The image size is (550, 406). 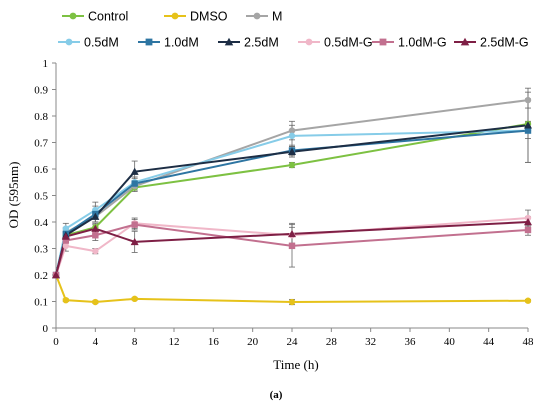 What do you see at coordinates (46, 64) in the screenshot?
I see `y-tick-label: 1` at bounding box center [46, 64].